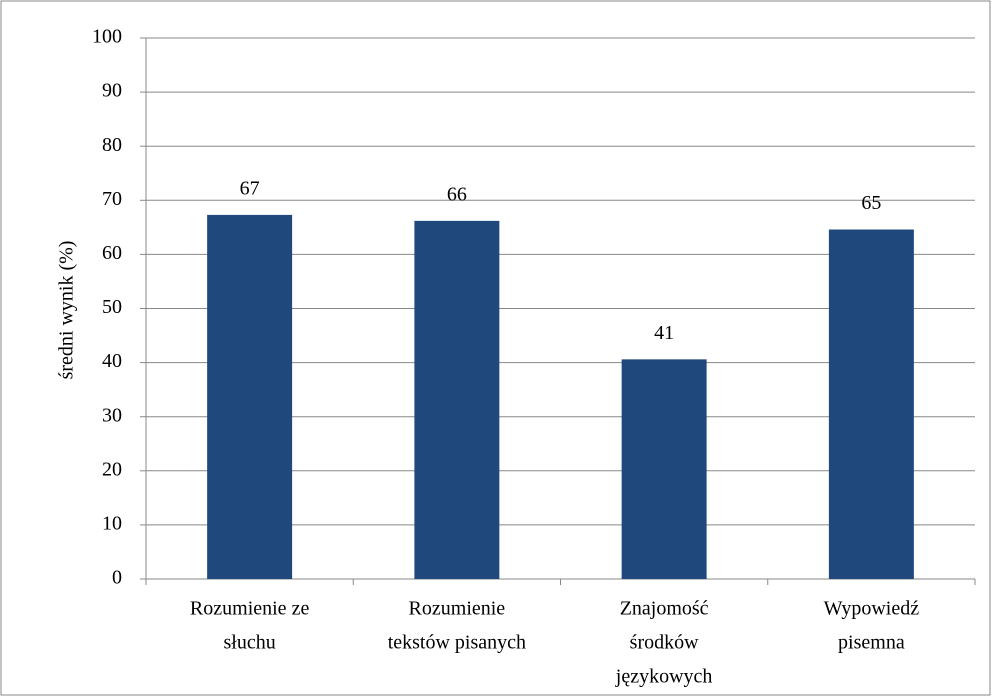 The height and width of the screenshot is (697, 992). What do you see at coordinates (872, 609) in the screenshot?
I see `x-tick-label: Wypowiedź` at bounding box center [872, 609].